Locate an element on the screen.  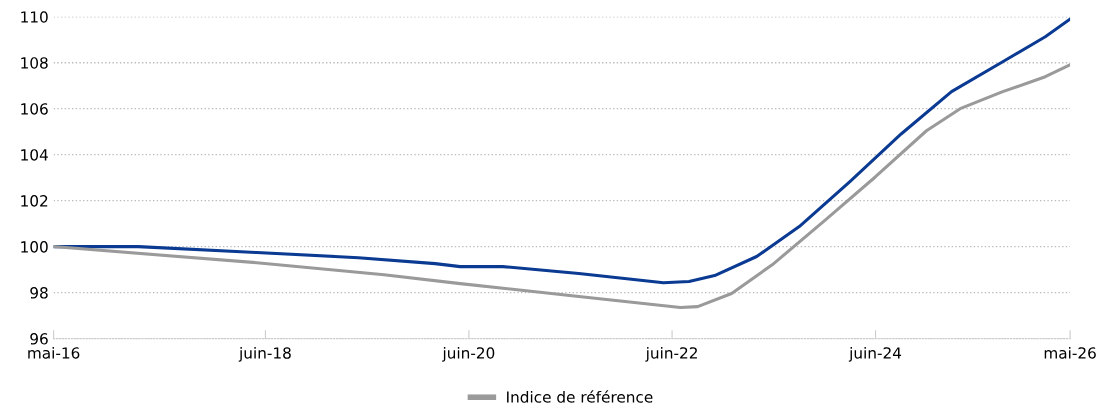
x-tick-label: juin-18 is located at coordinates (264, 354).